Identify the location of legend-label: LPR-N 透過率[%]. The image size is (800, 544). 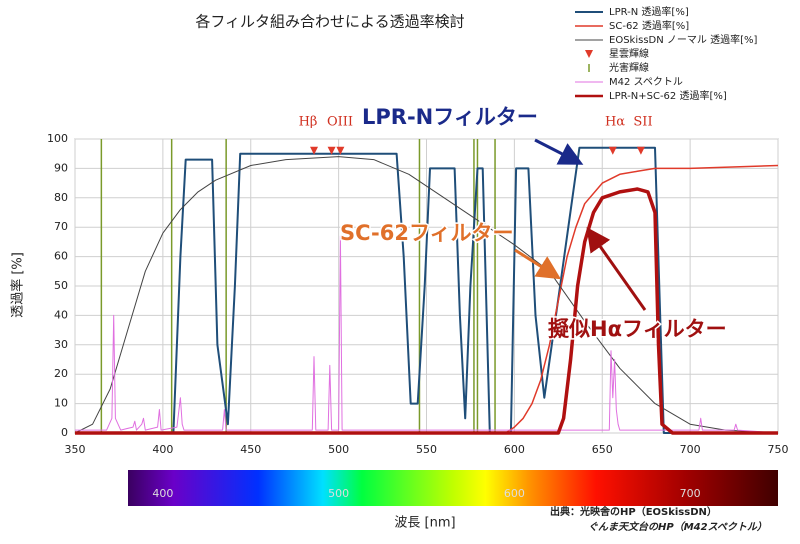
(649, 11).